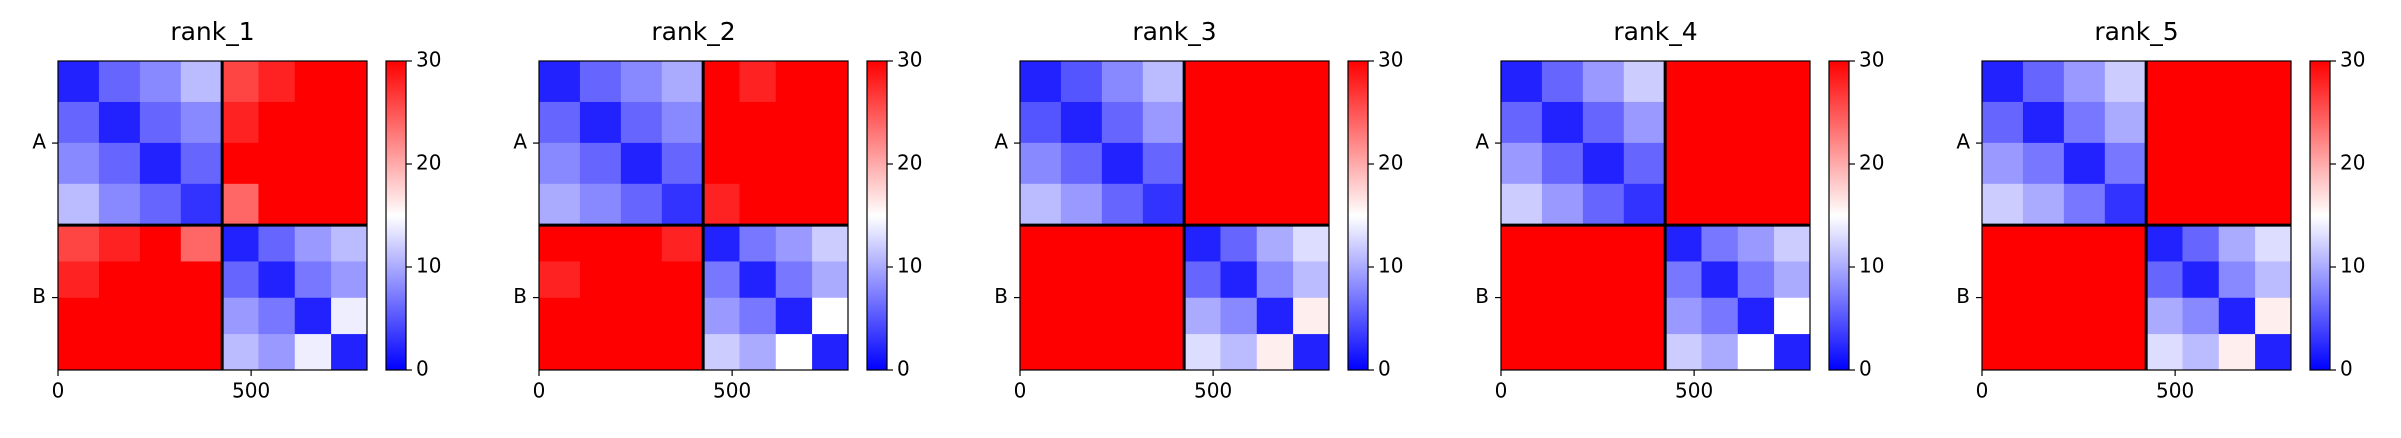 The width and height of the screenshot is (2401, 438). What do you see at coordinates (1390, 163) in the screenshot?
I see `colorbar-tick-label: 20` at bounding box center [1390, 163].